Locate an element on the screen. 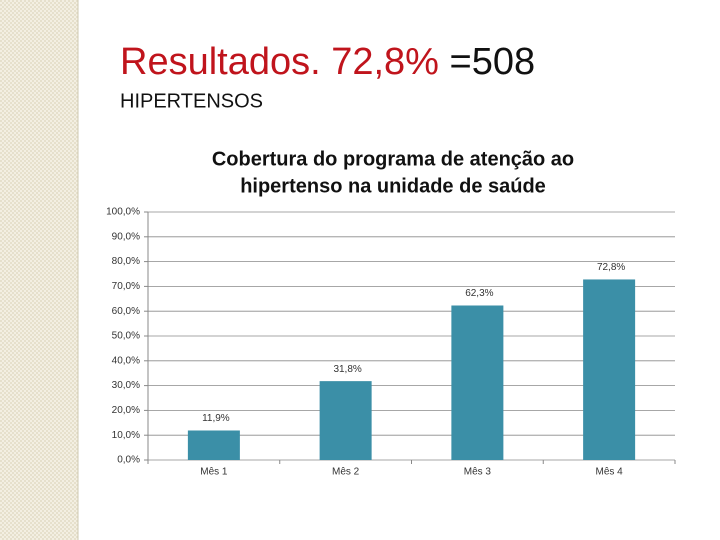  x-tick-label: Mês 4 is located at coordinates (610, 472).